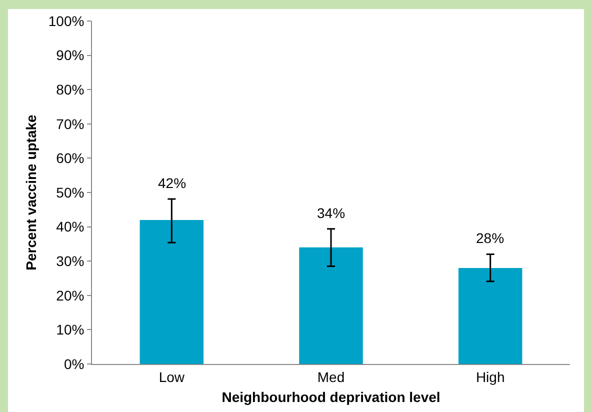  What do you see at coordinates (70, 158) in the screenshot?
I see `y-tick-label: 60%` at bounding box center [70, 158].